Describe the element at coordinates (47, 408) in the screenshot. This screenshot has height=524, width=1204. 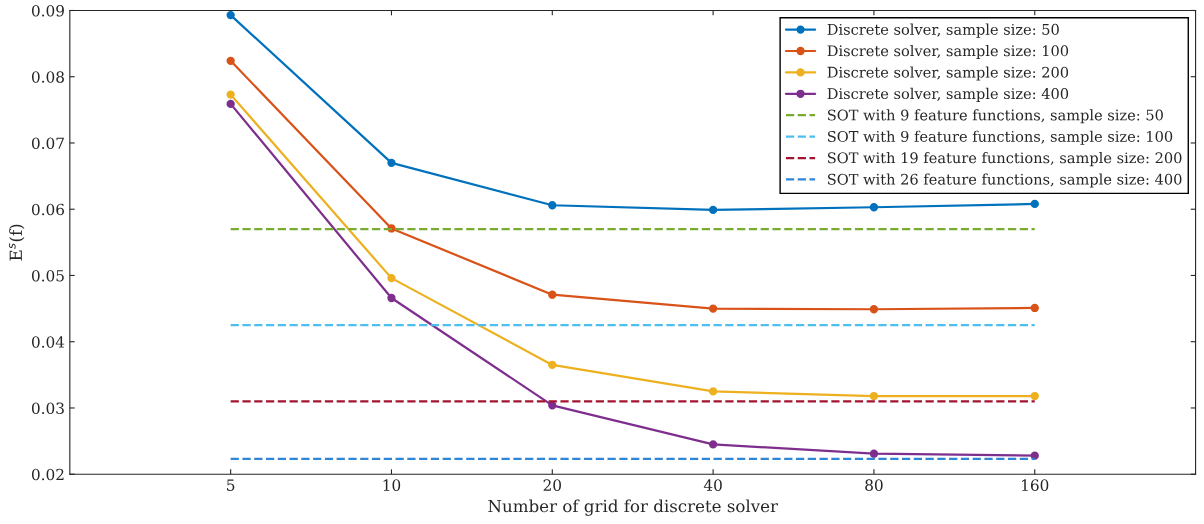
I see `y-tick-label: 0.03` at that location.